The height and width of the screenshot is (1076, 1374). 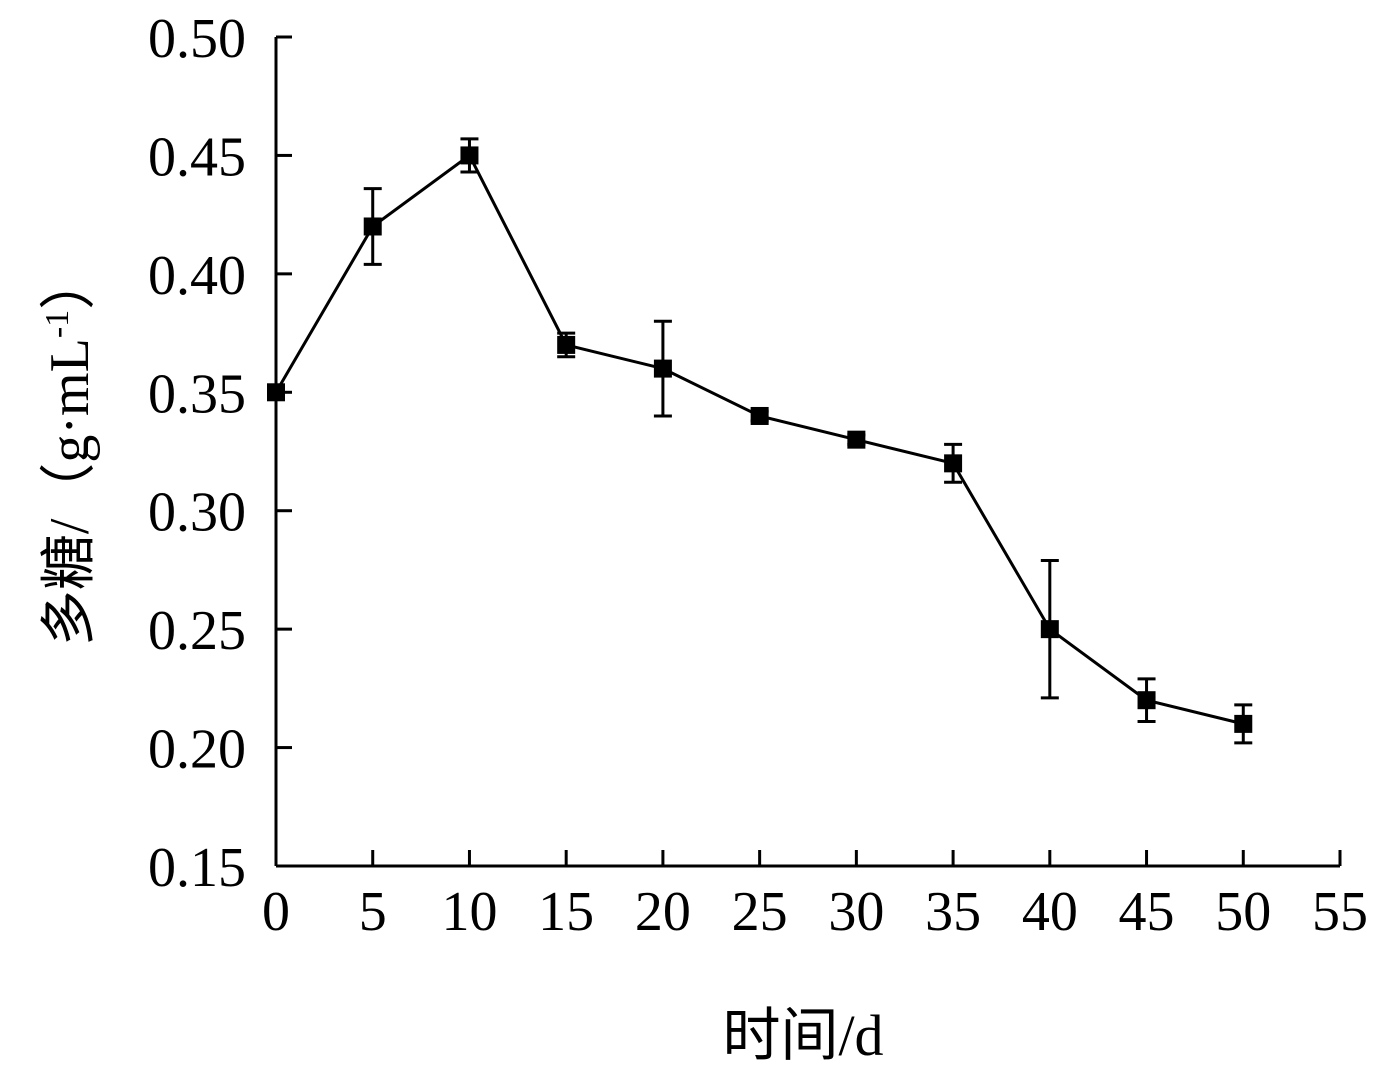 I want to click on x-tick-label: 40, so click(x=1050, y=912).